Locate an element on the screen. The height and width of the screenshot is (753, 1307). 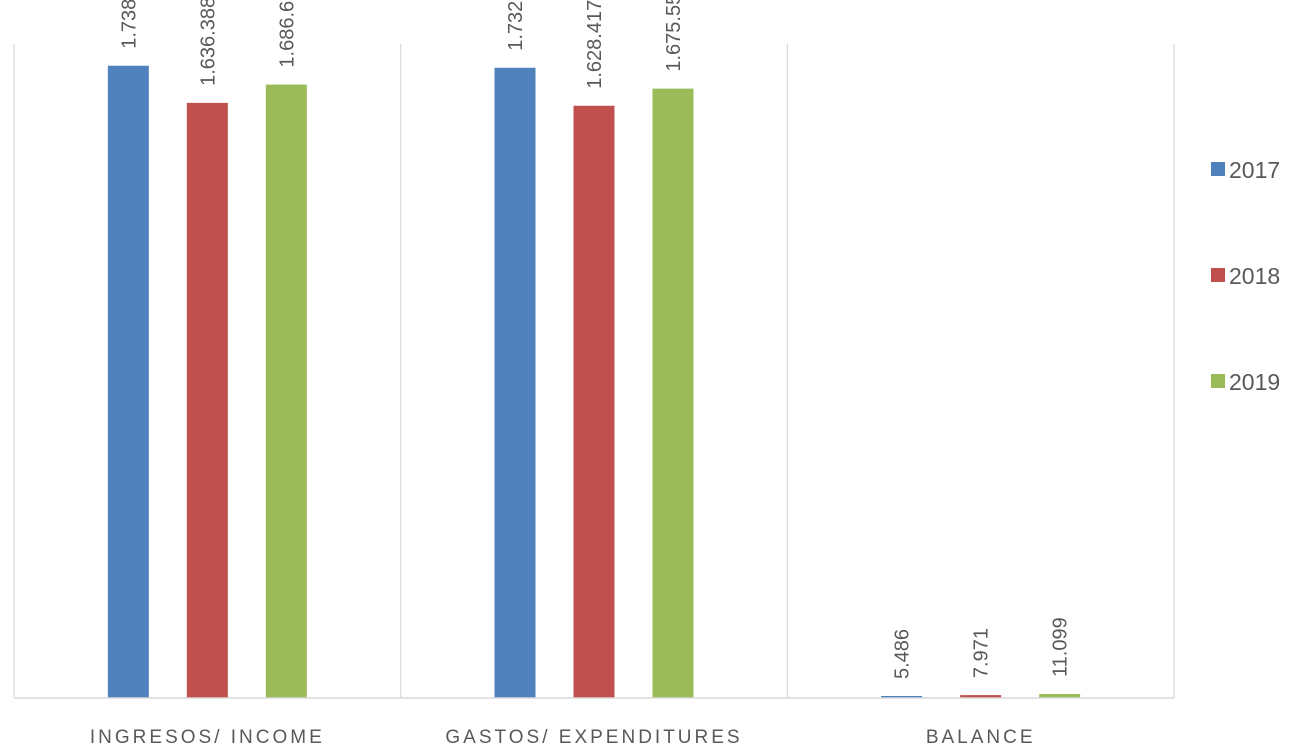
data-label-2019-2: 1.675.559 is located at coordinates (674, 36).